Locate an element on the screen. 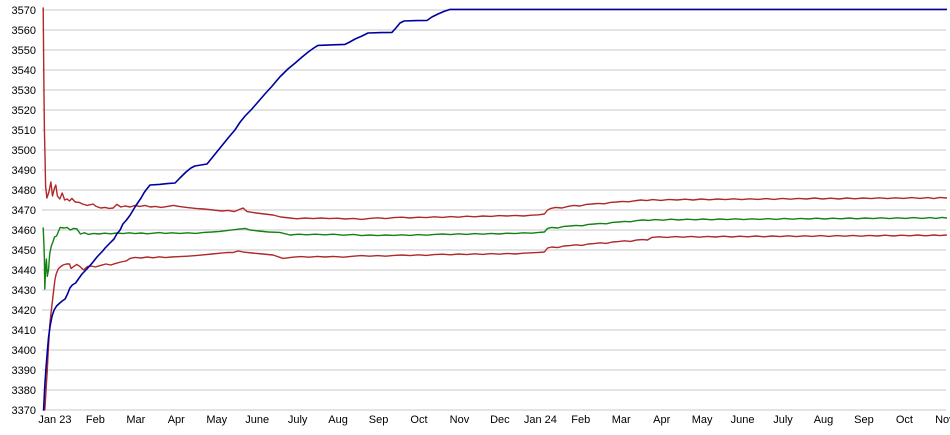 This screenshot has height=435, width=950. y-tick-label: 3570 is located at coordinates (24, 11).